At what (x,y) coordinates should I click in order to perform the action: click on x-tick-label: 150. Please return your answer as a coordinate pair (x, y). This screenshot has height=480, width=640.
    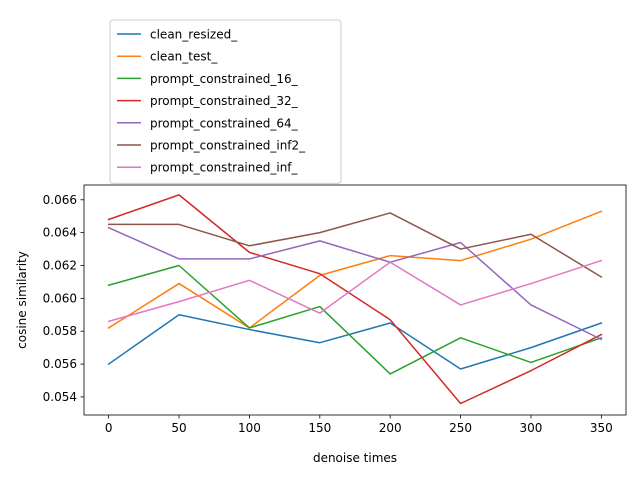
    Looking at the image, I should click on (319, 428).